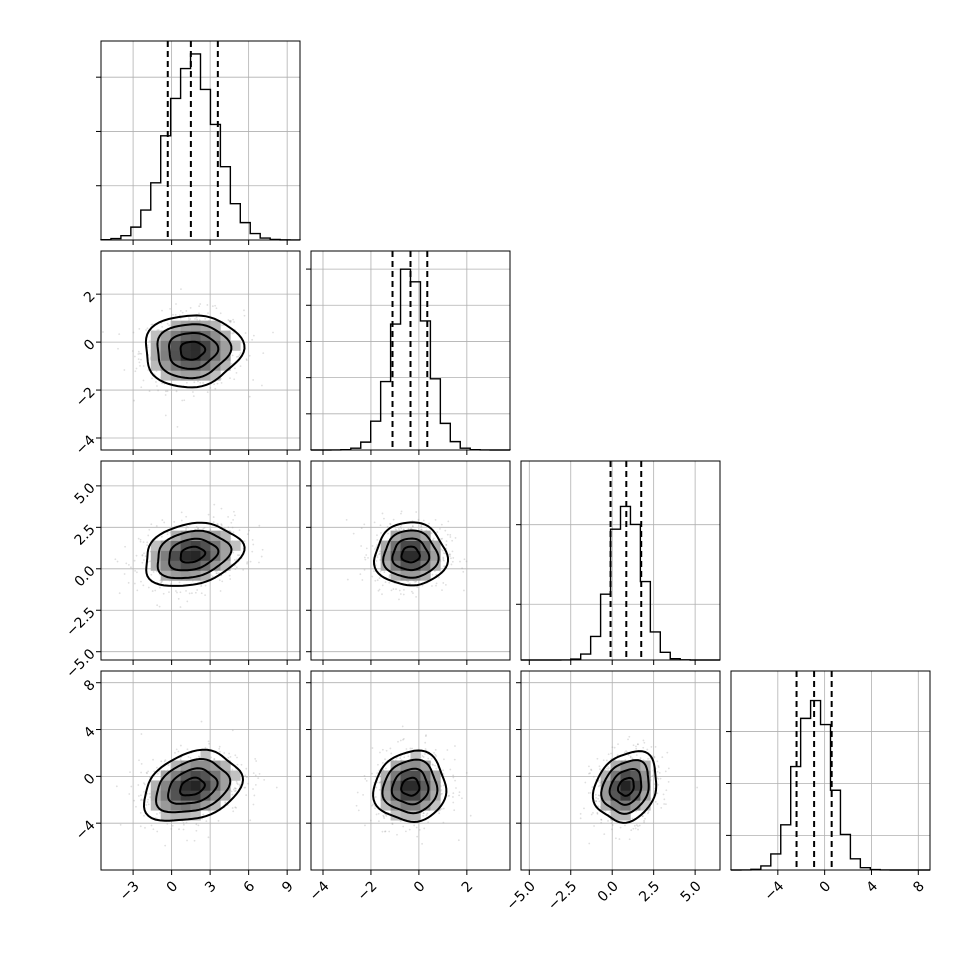  Describe the element at coordinates (562, 895) in the screenshot. I see `x-tick-label-2-1: −2.5` at that location.